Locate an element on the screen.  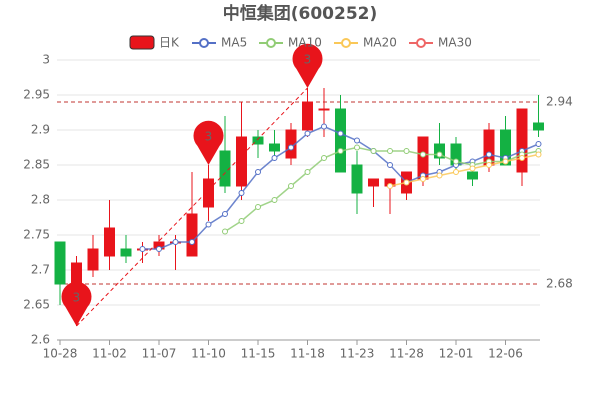
x-tick-label: 11-07 is located at coordinates (159, 354).